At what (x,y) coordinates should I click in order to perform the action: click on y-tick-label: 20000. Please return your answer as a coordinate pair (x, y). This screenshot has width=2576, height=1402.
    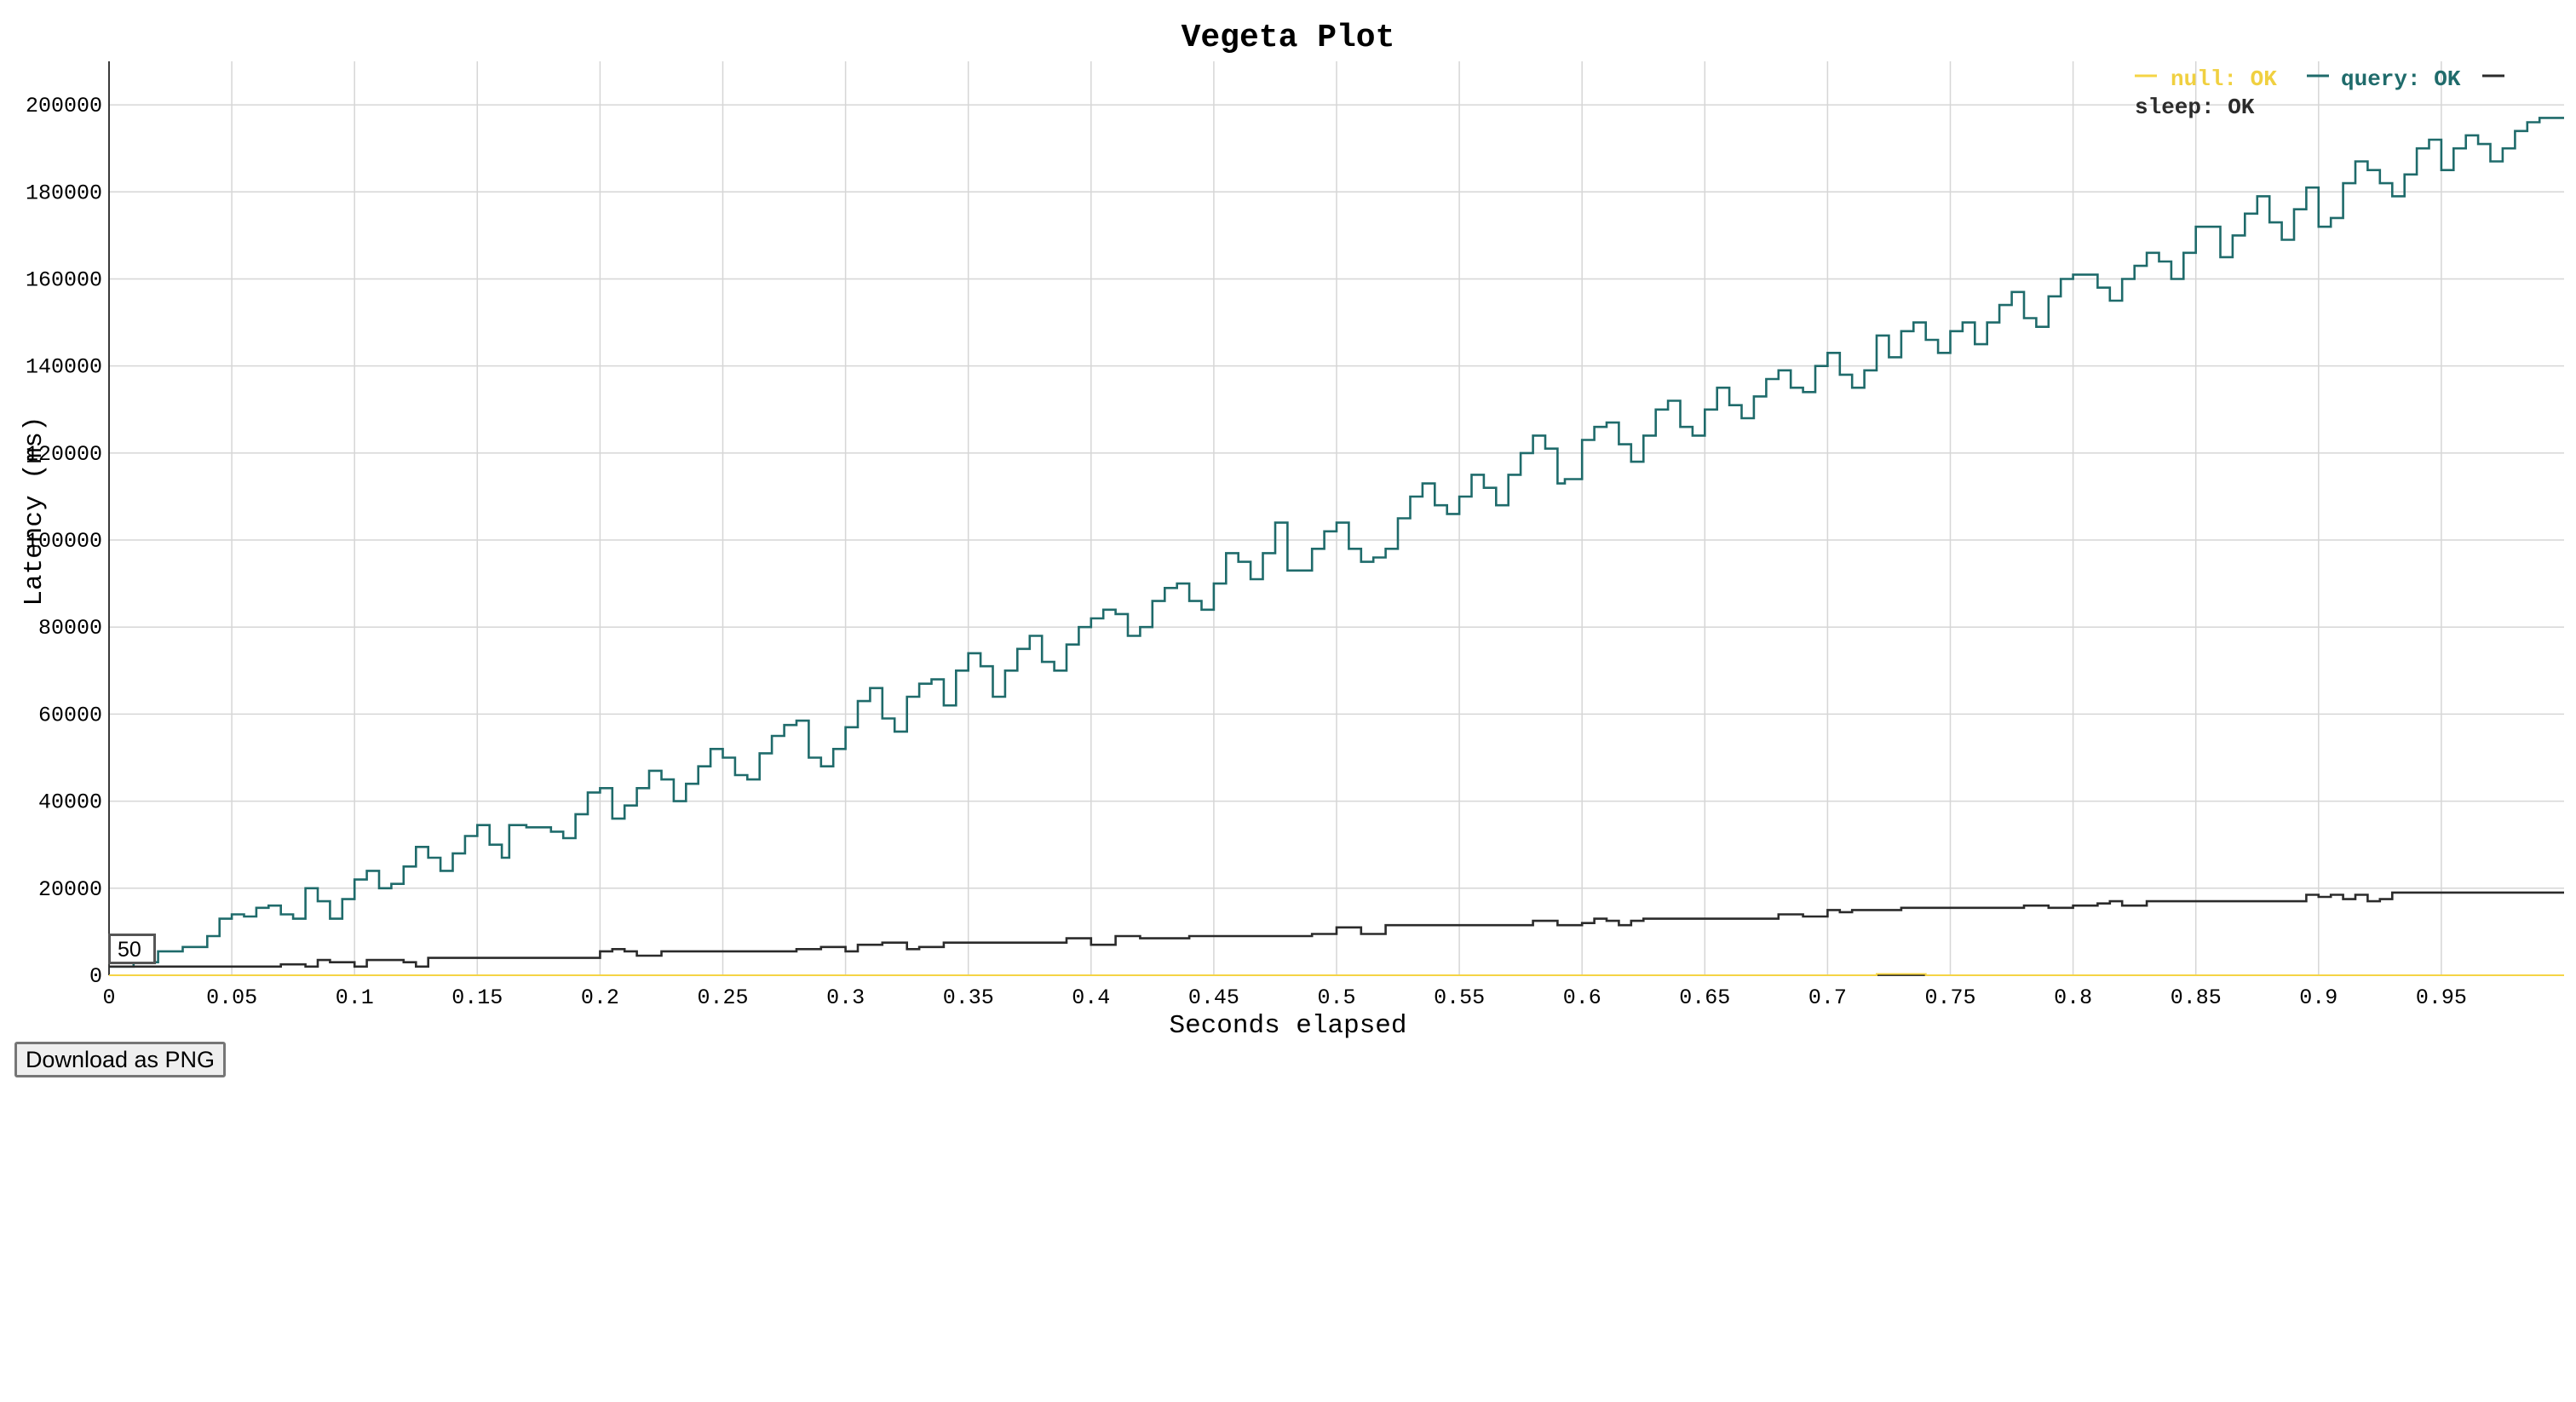
    Looking at the image, I should click on (70, 889).